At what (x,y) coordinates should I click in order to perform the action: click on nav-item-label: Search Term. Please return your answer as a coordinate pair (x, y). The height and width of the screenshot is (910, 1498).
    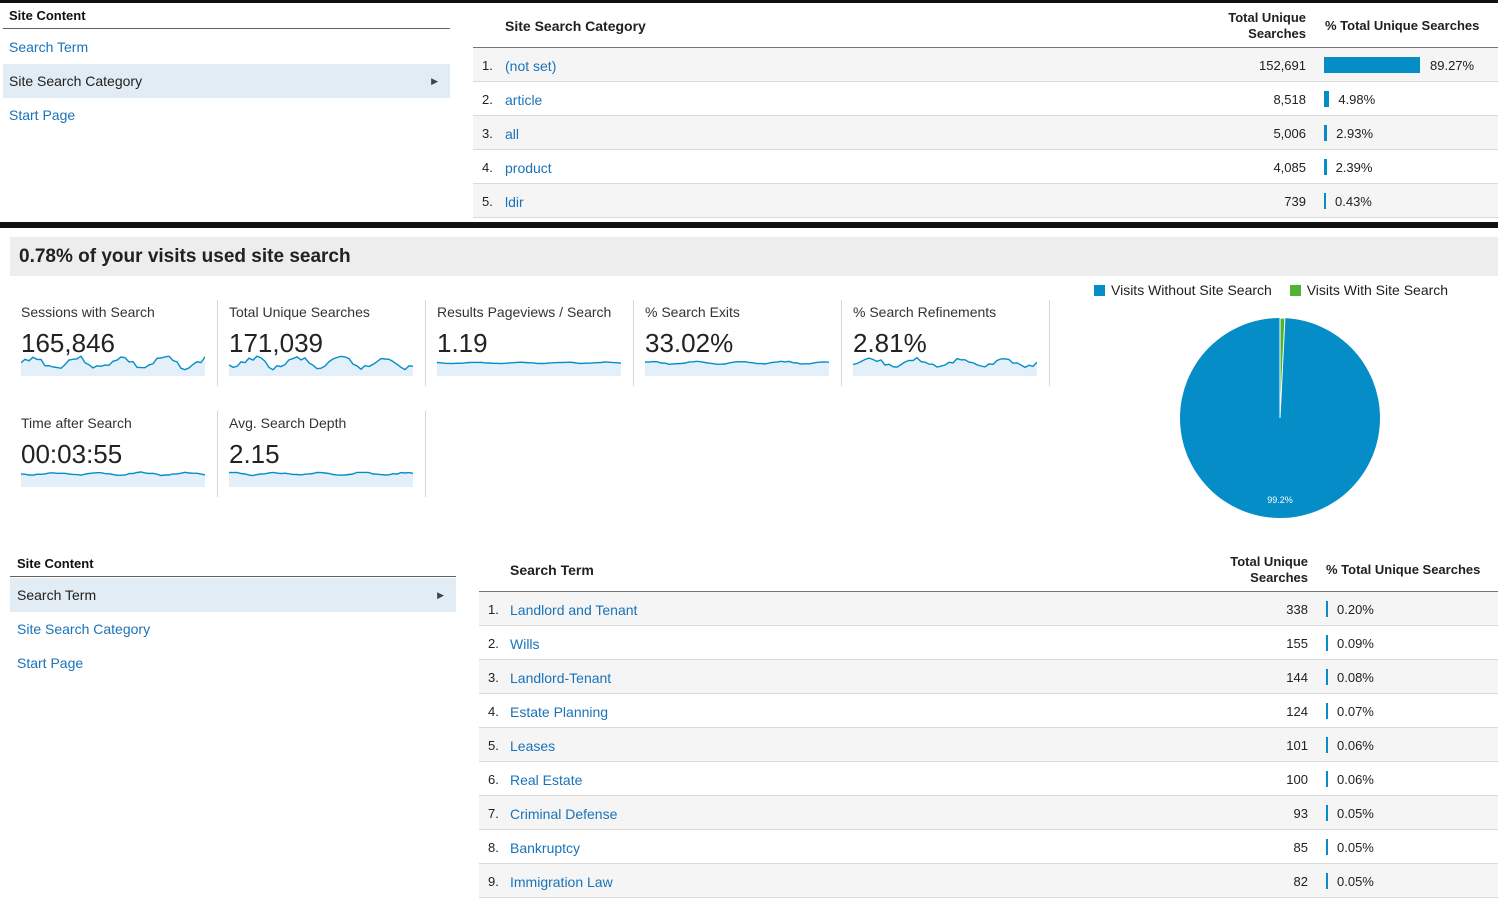
    Looking at the image, I should click on (57, 595).